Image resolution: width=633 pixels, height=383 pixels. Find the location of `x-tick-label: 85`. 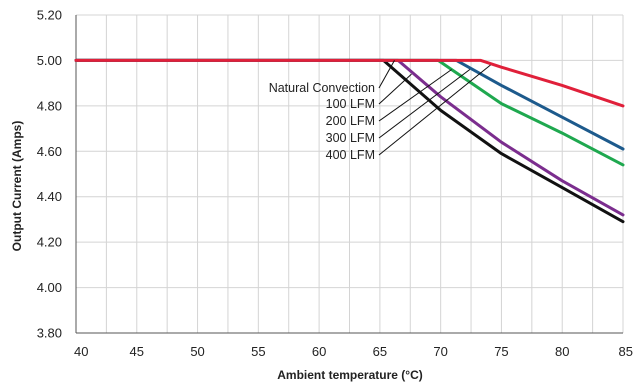

x-tick-label: 85 is located at coordinates (626, 351).